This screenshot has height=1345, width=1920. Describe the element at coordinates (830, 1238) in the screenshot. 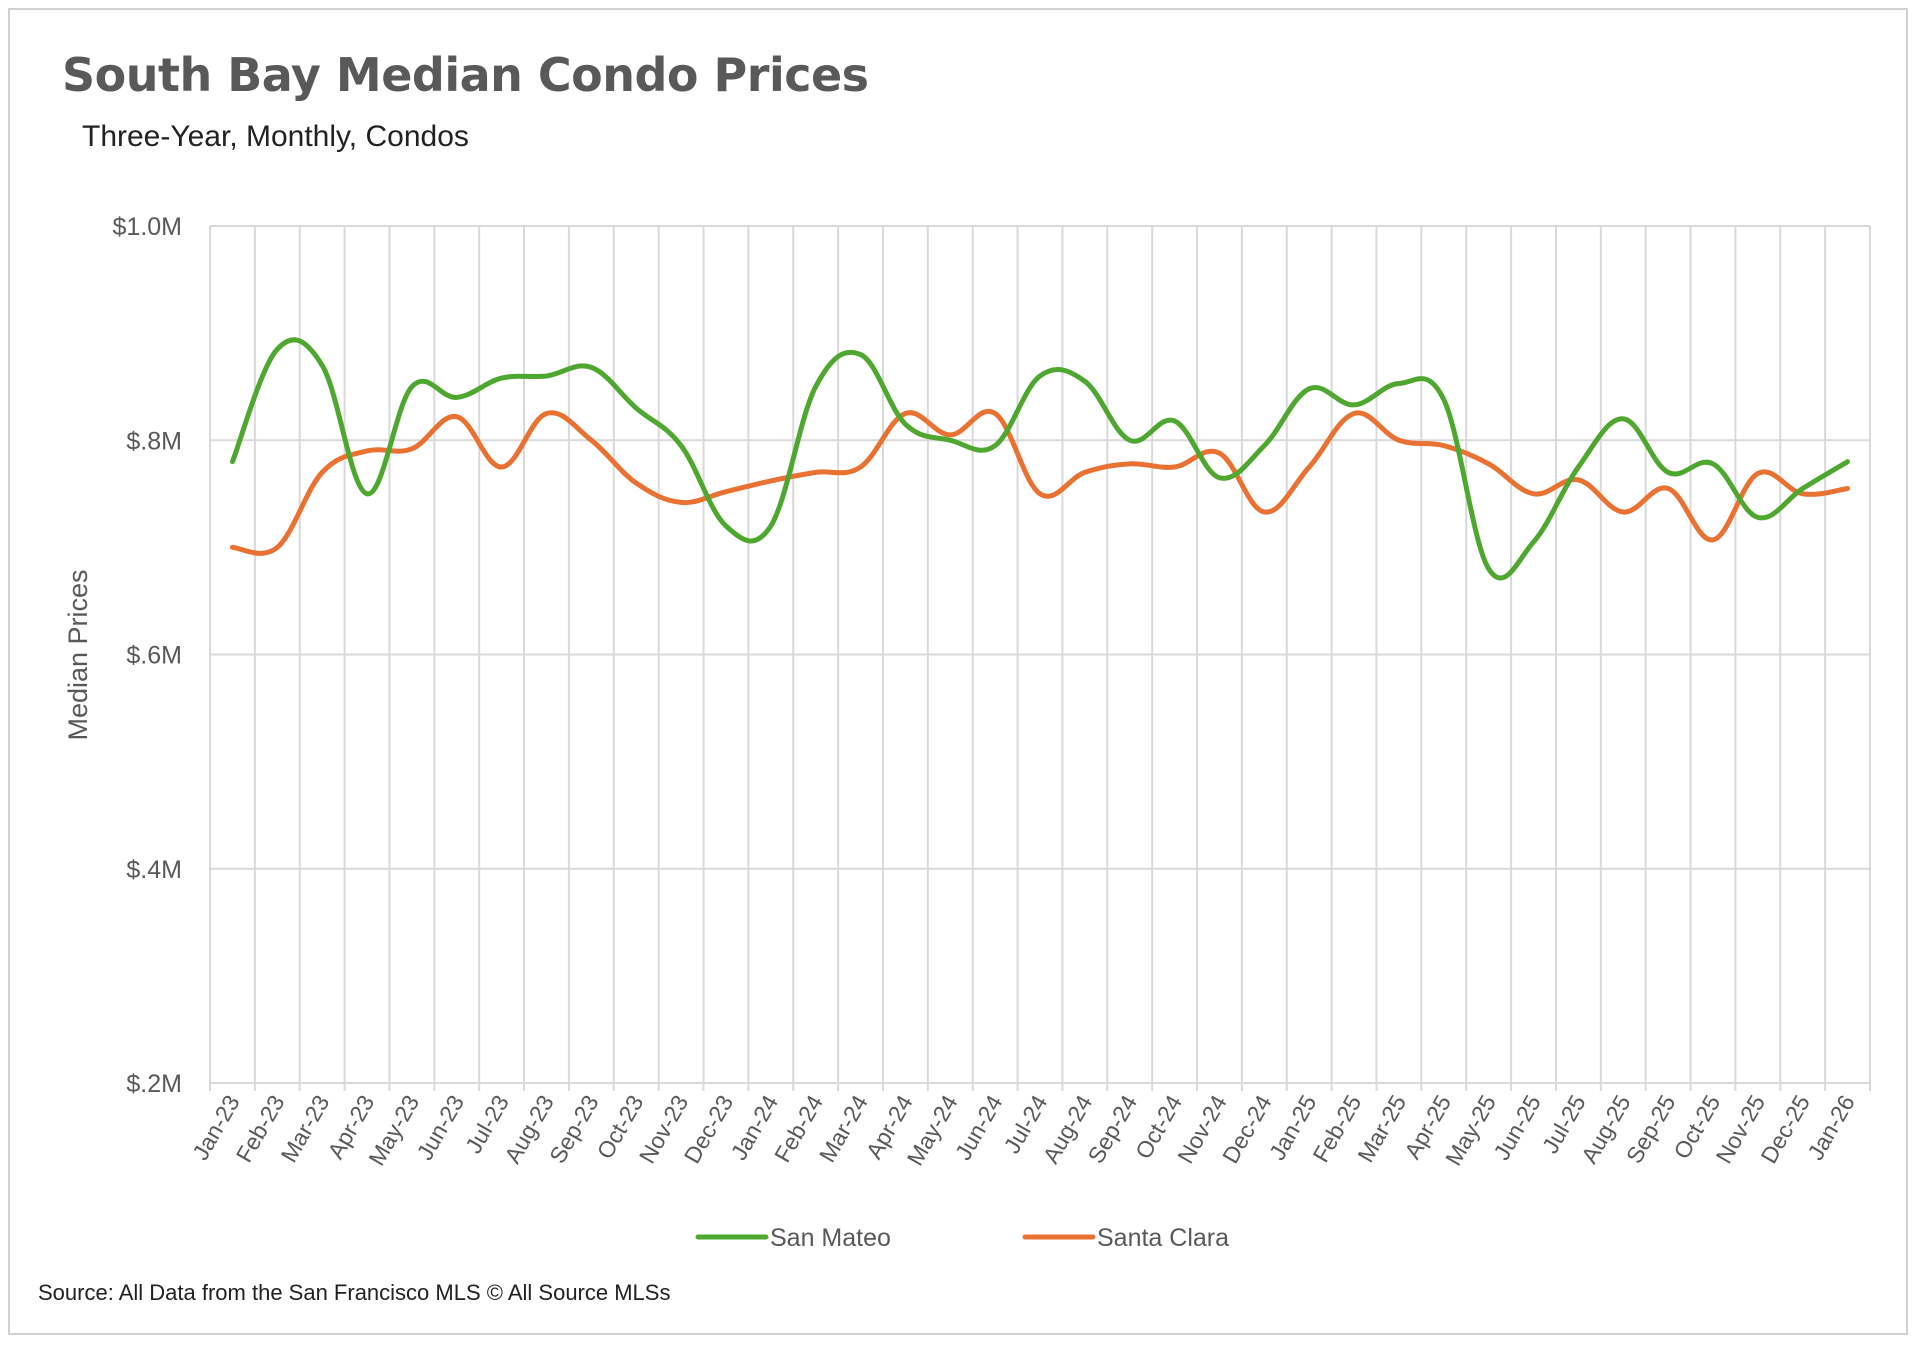

I see `legend-label-san-mateo: San Mateo` at that location.